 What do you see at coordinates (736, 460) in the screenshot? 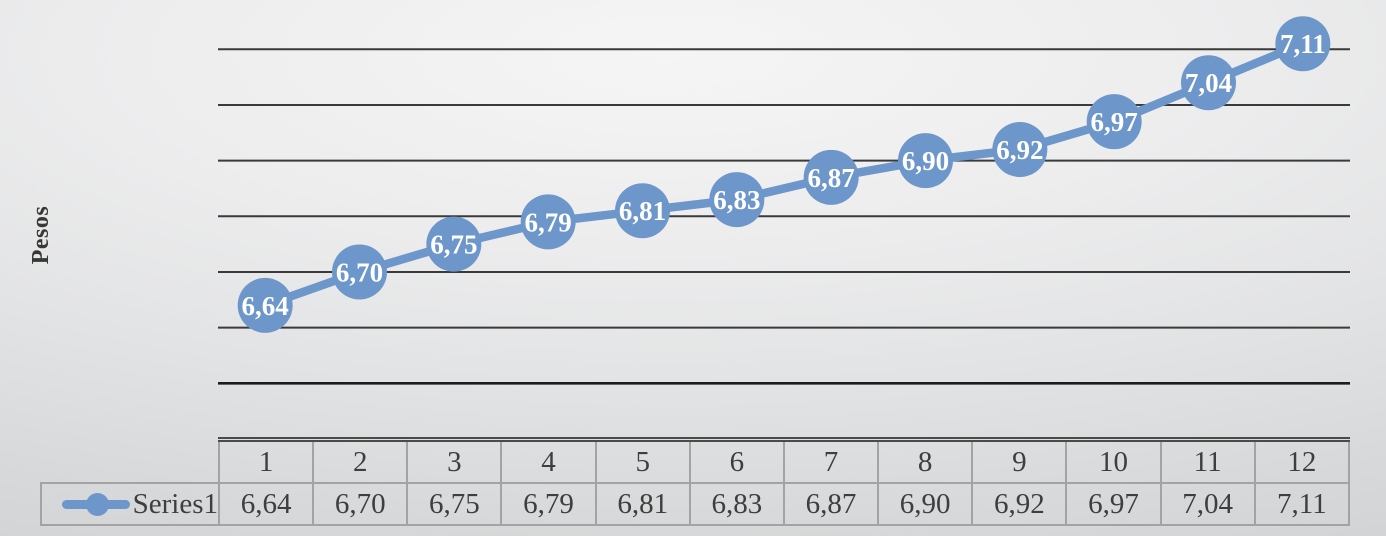
I see `category-cell: 6` at bounding box center [736, 460].